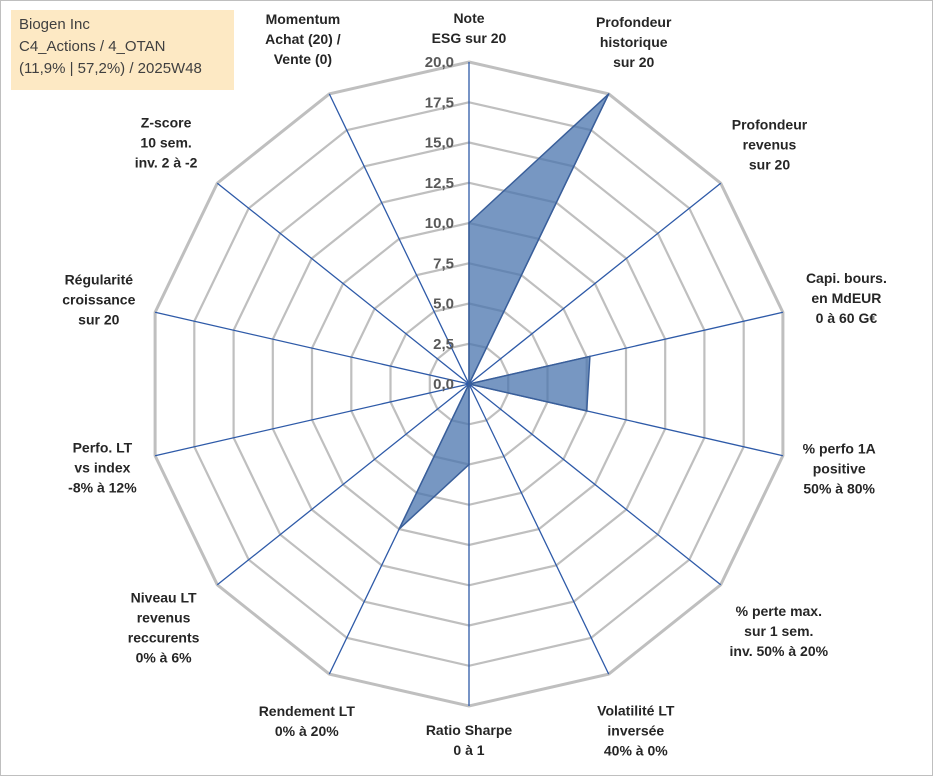 The width and height of the screenshot is (933, 776). Describe the element at coordinates (303, 19) in the screenshot. I see `axis-label-line: Momentum` at that location.